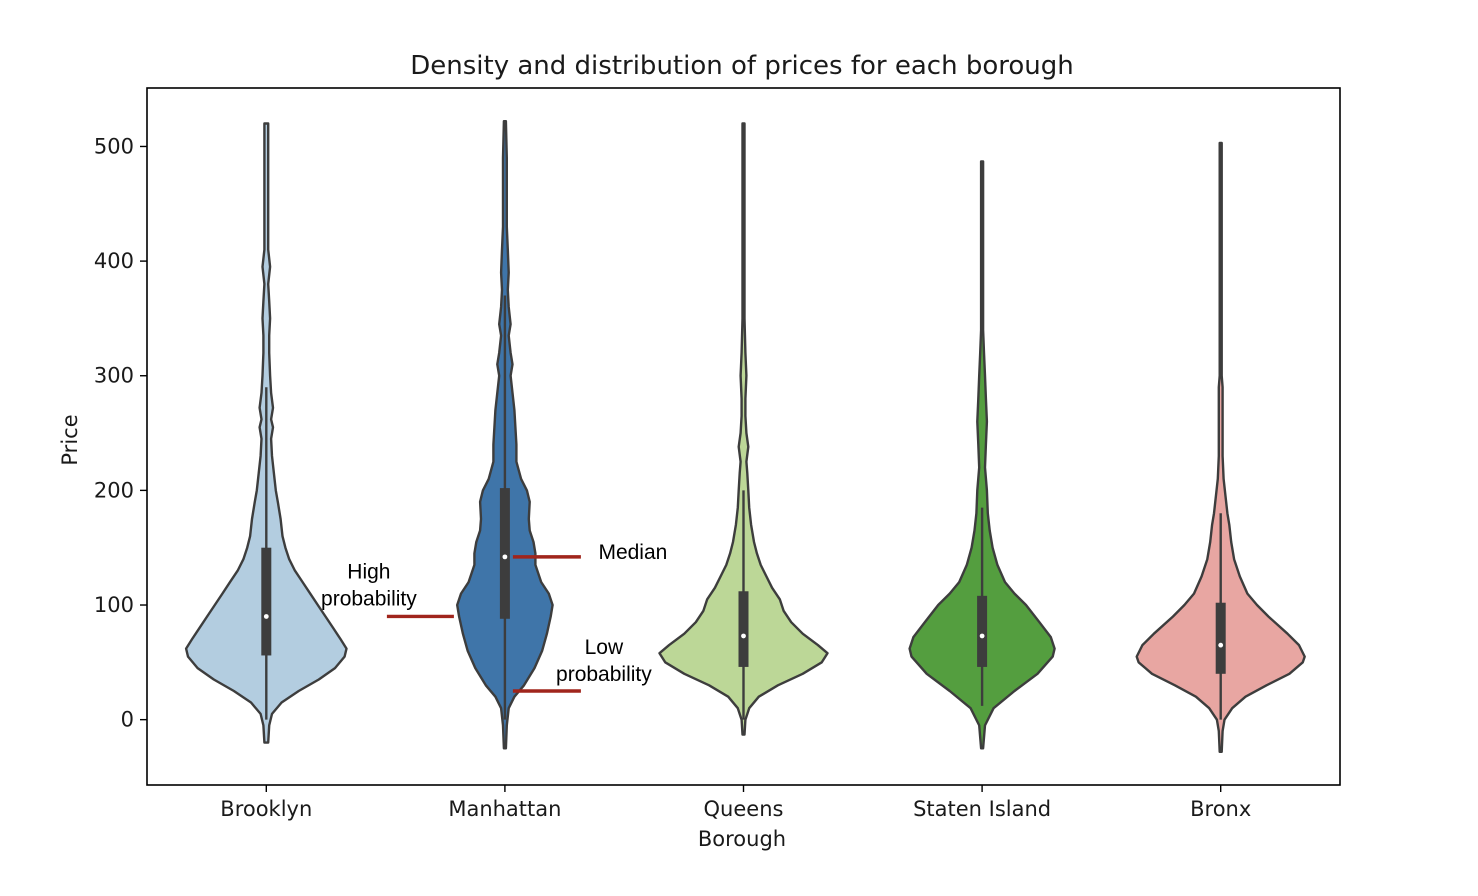  I want to click on median-marker-queens, so click(743, 636).